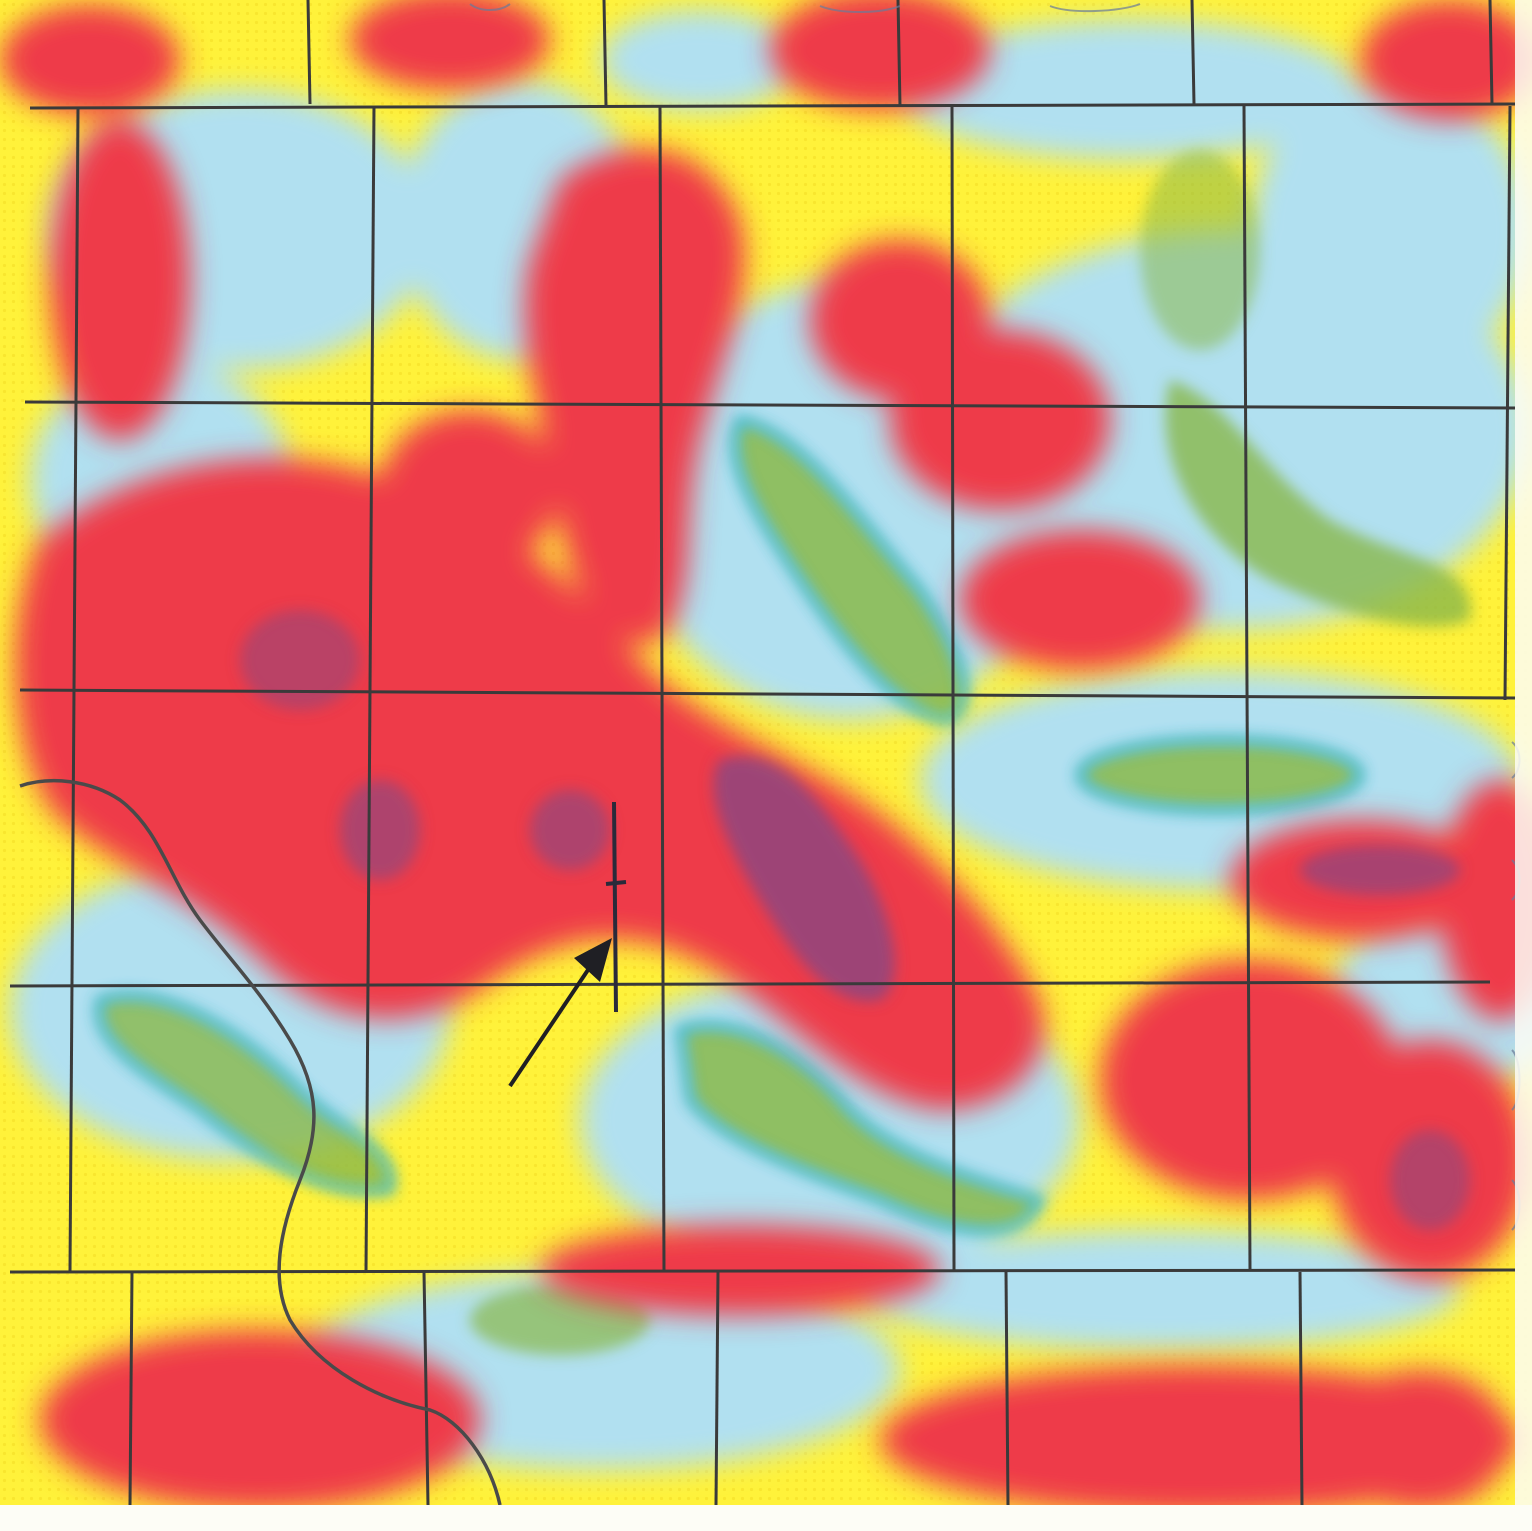 The image size is (1532, 1531). I want to click on pointer-arrow, so click(560, 1013).